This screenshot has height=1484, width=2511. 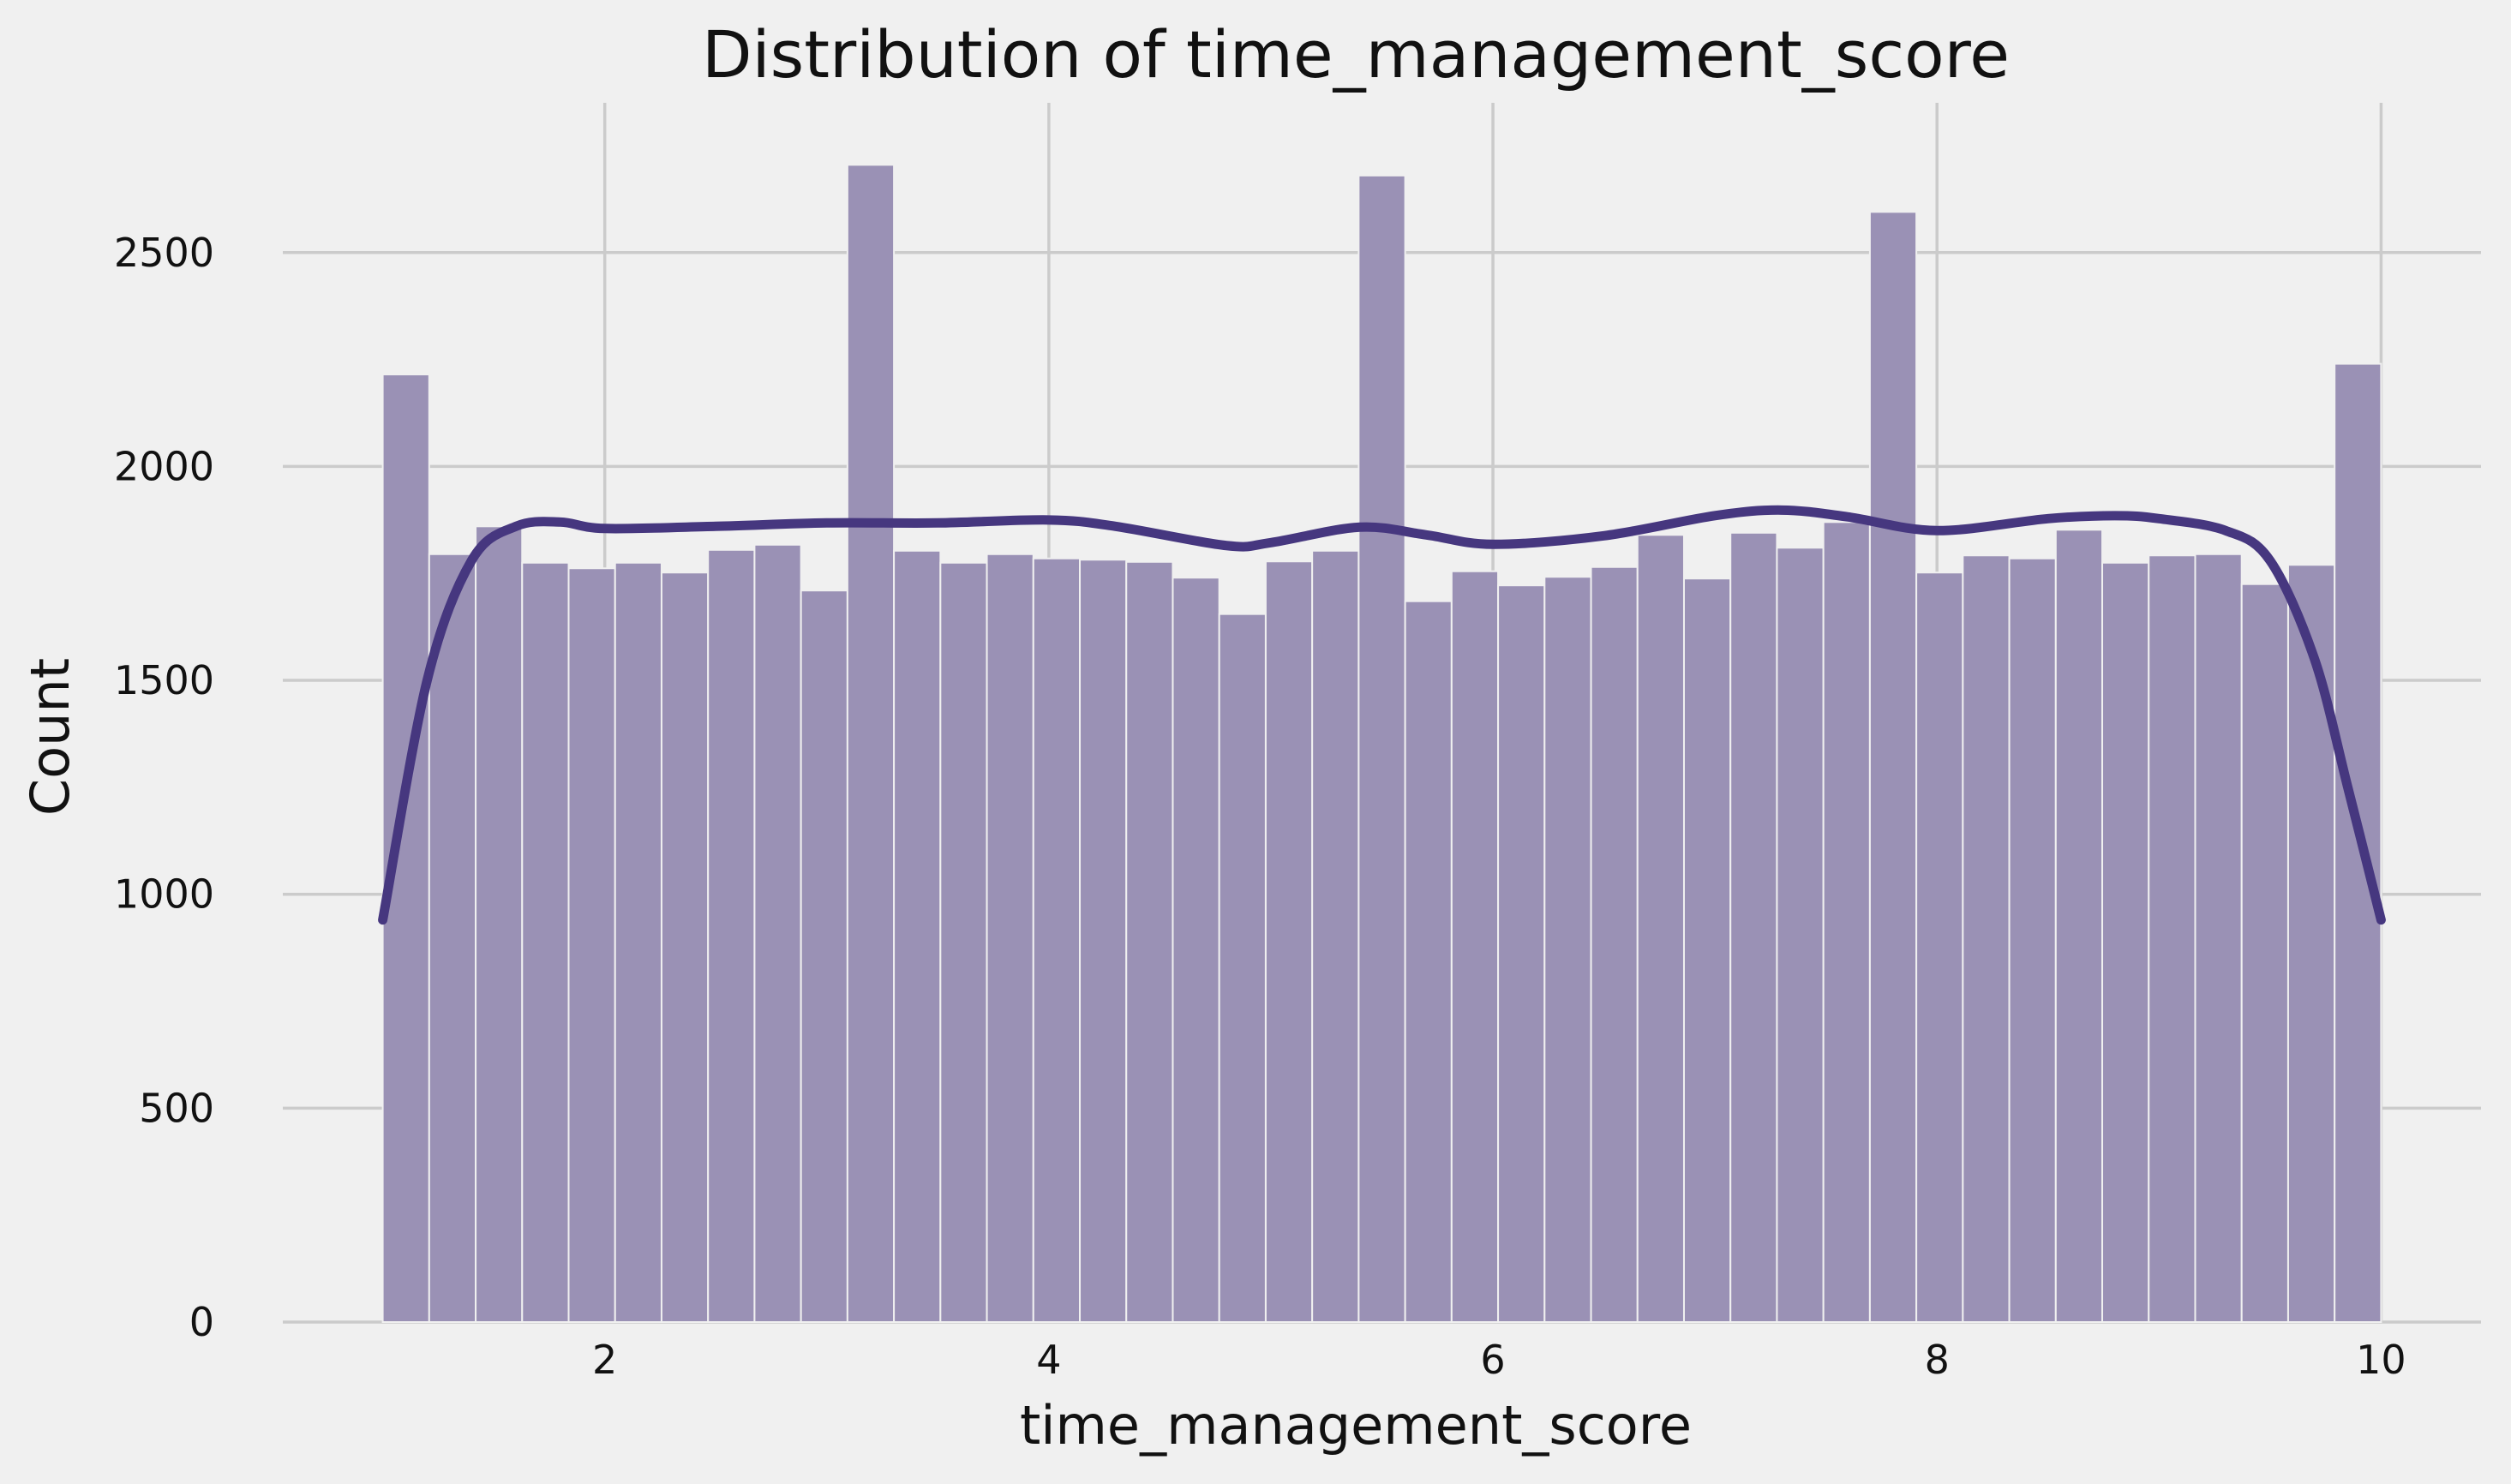 What do you see at coordinates (2381, 1360) in the screenshot?
I see `x-tick-label: 10` at bounding box center [2381, 1360].